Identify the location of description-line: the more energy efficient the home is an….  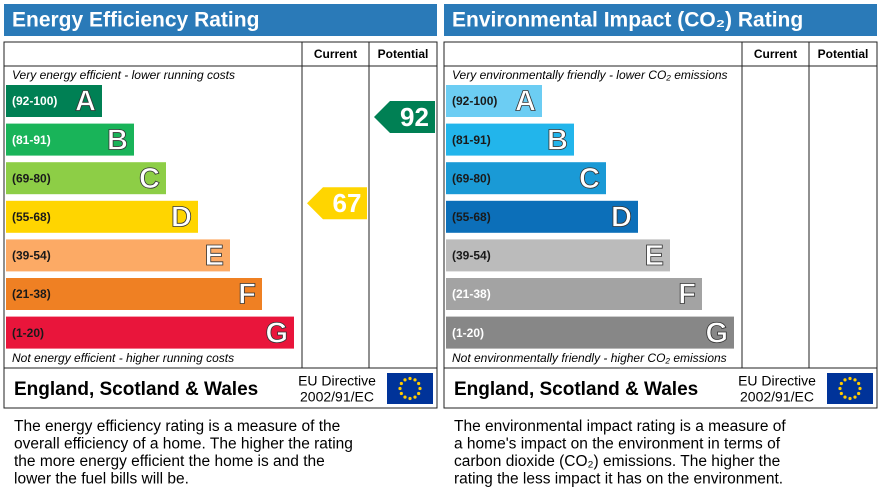
(169, 461).